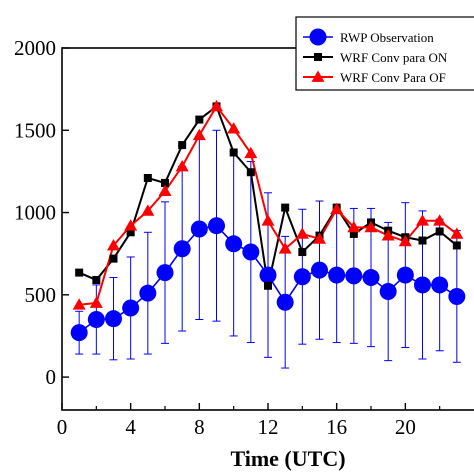  Describe the element at coordinates (318, 76) in the screenshot. I see `legend-marker-triangle` at that location.